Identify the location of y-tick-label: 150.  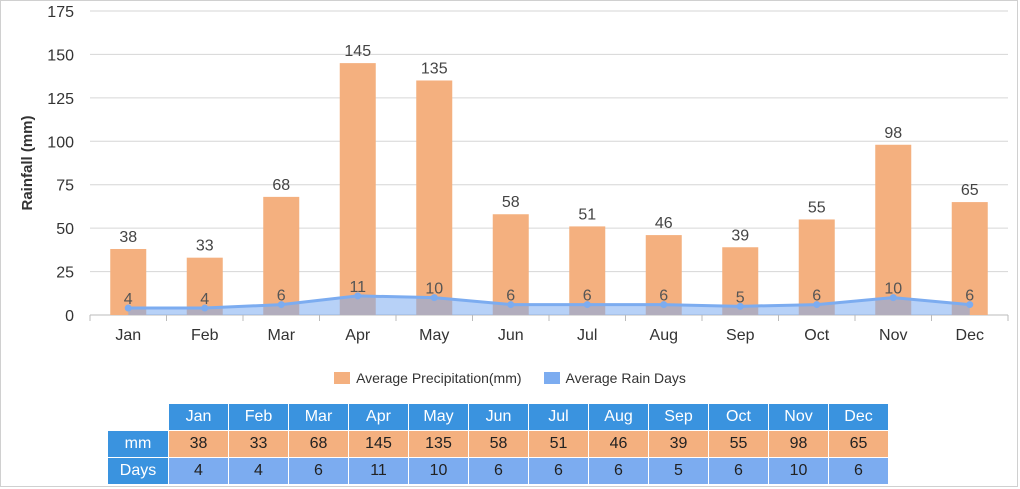
(60, 55).